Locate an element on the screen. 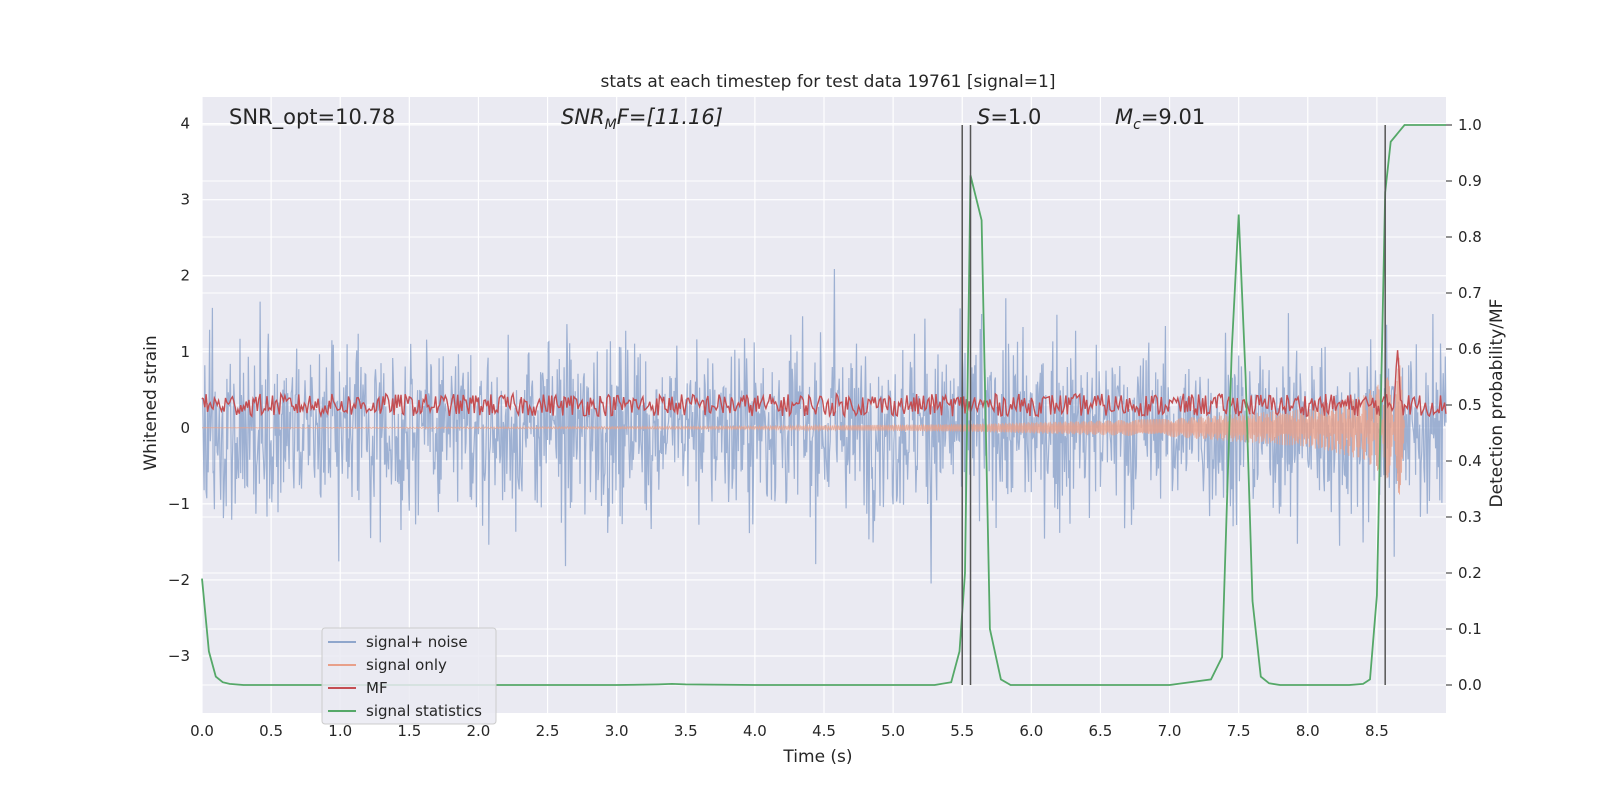 The image size is (1600, 800). x-tick-label: 2.0 is located at coordinates (479, 731).